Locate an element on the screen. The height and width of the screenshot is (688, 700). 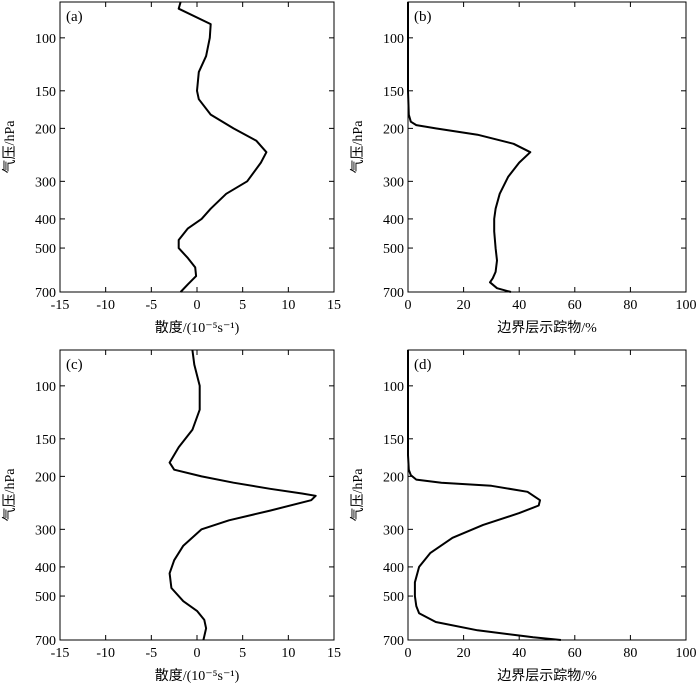
panel-label: (c) is located at coordinates (74, 365).